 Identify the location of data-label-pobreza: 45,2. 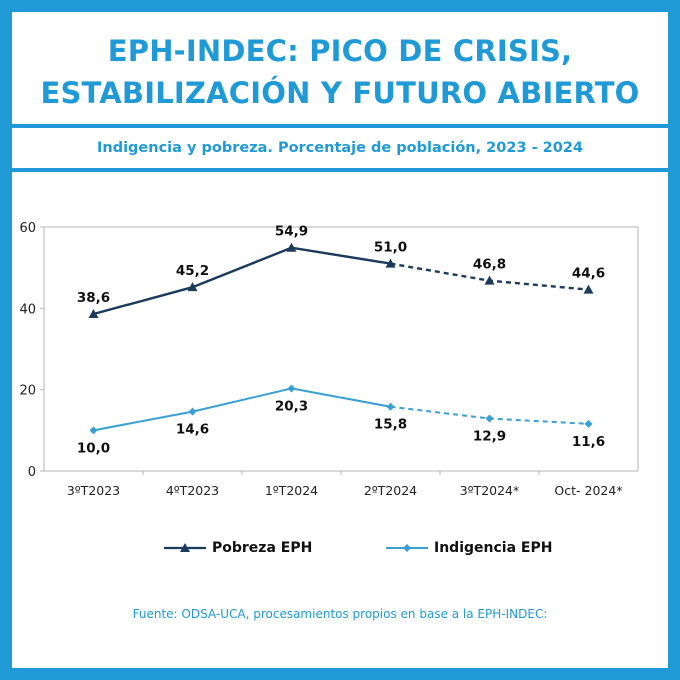
(192, 271).